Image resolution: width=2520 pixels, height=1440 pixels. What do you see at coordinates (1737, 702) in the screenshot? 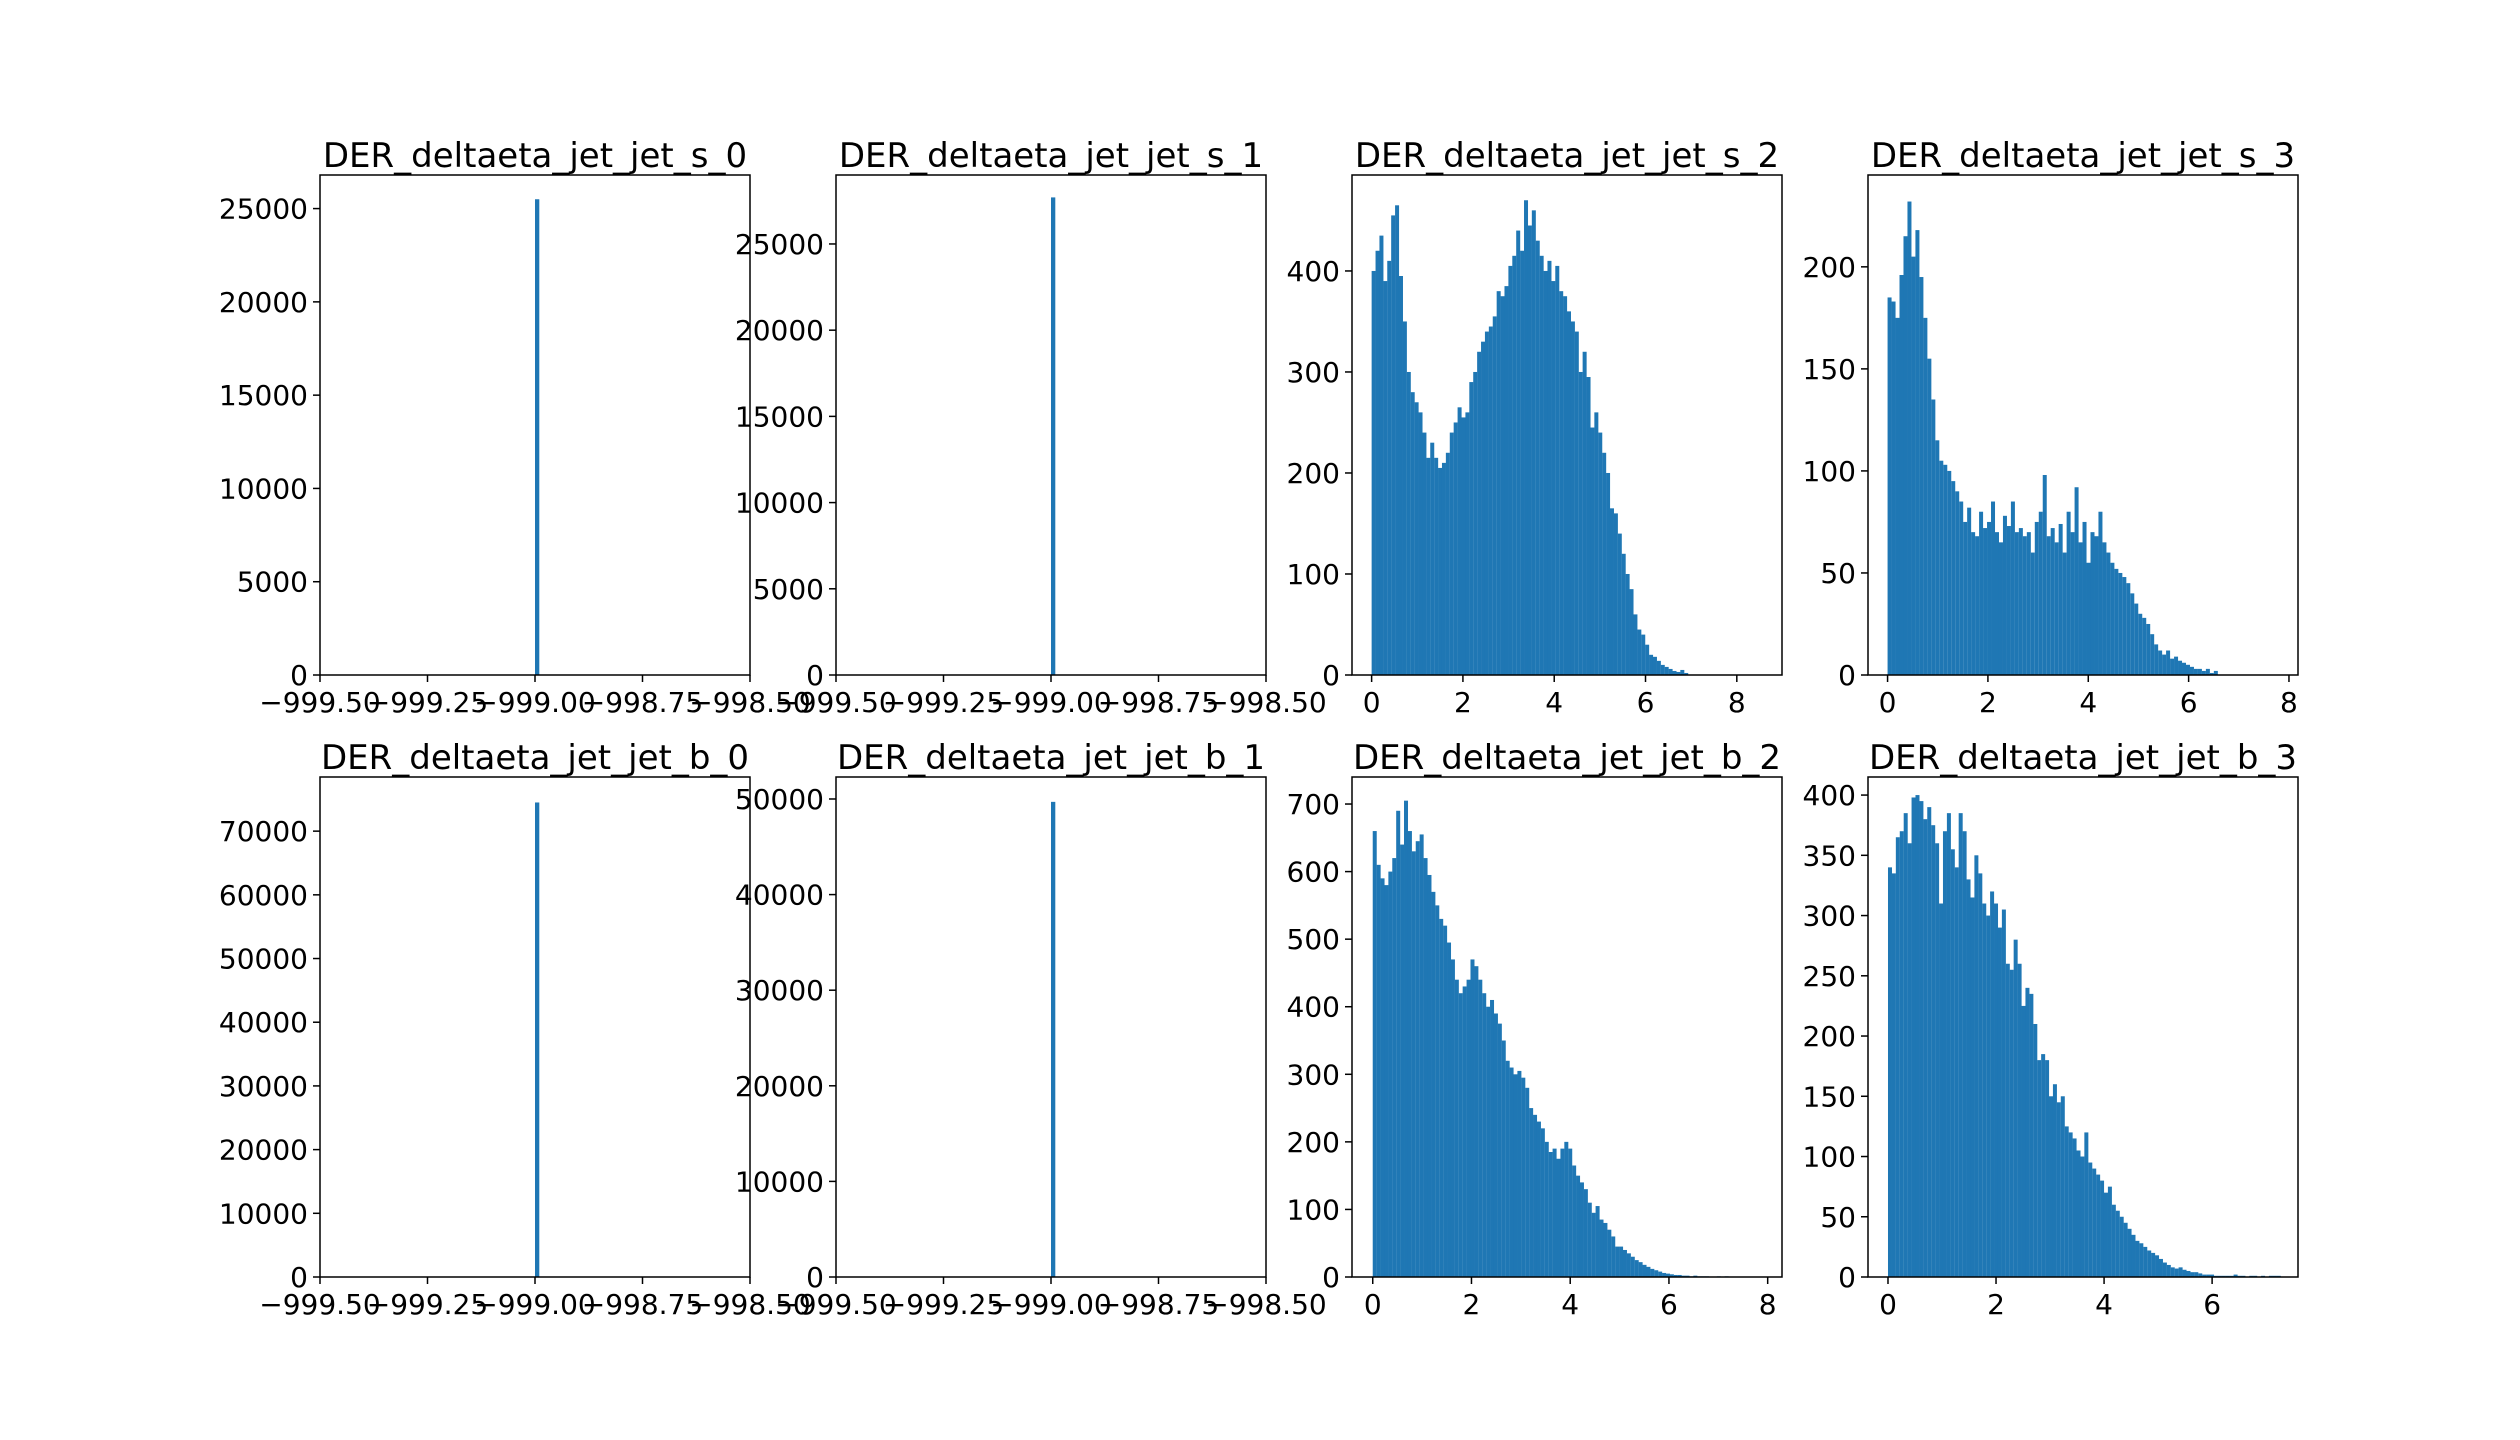
I see `x-tick-label: 8` at bounding box center [1737, 702].